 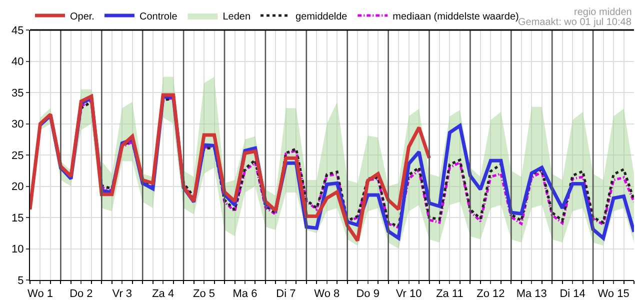 What do you see at coordinates (18, 124) in the screenshot?
I see `y-tick-label: 30` at bounding box center [18, 124].